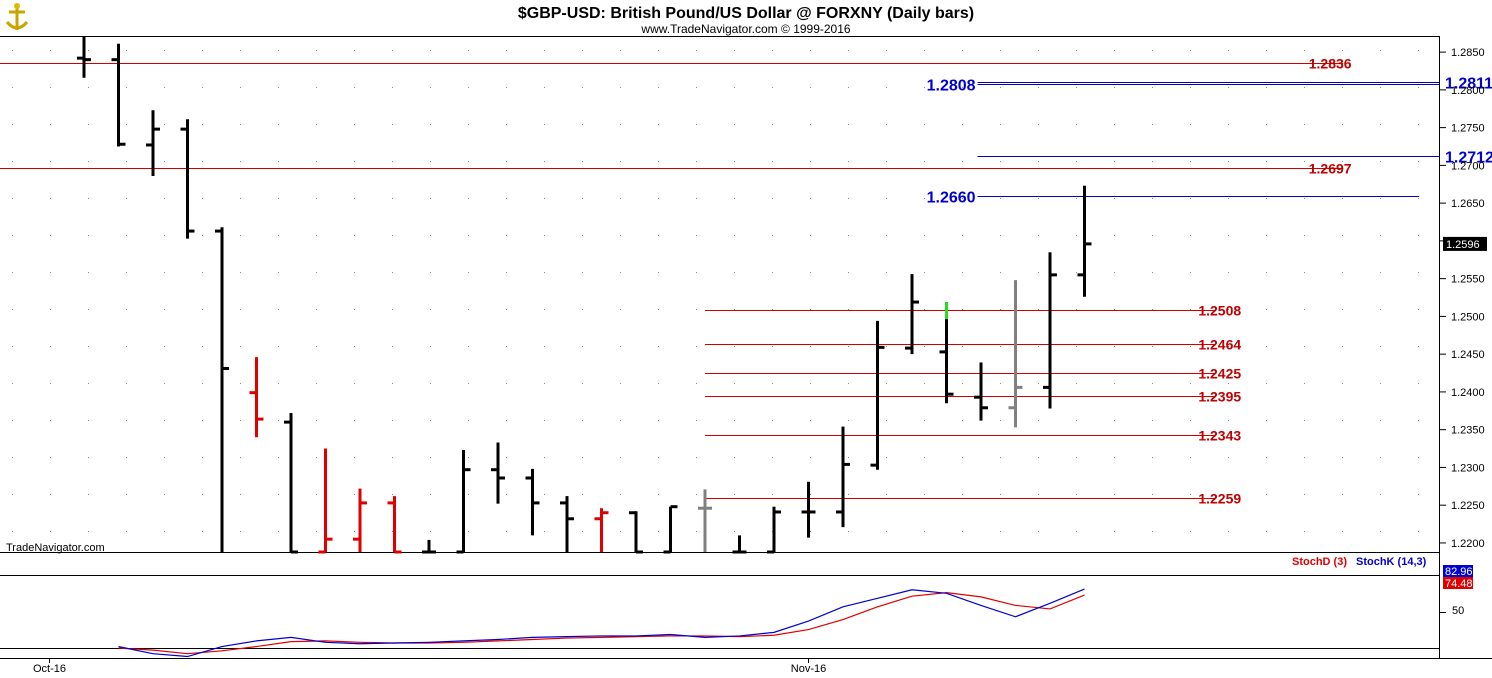  Describe the element at coordinates (1465, 243) in the screenshot. I see `last-price-badge: 1.2596` at that location.